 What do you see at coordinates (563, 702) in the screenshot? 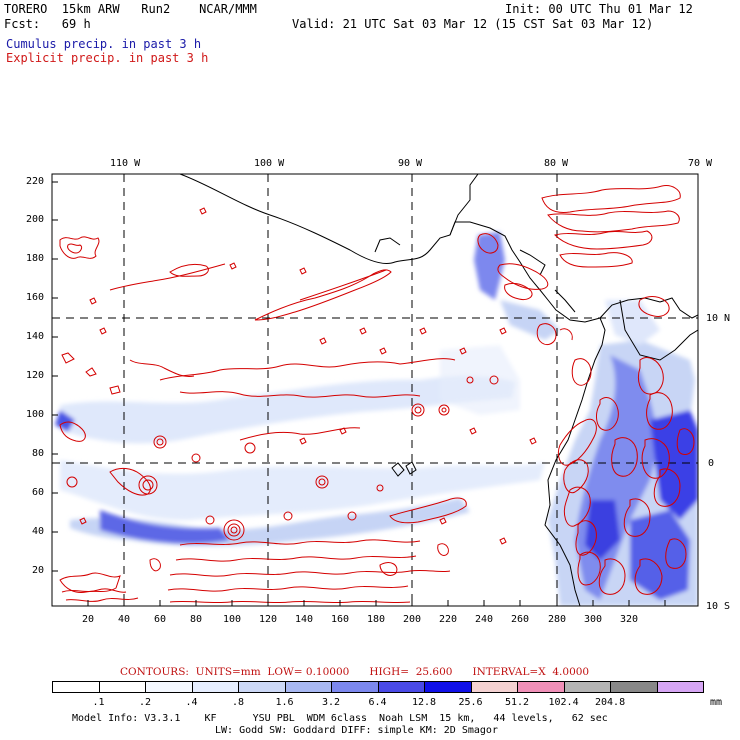
I see `colorbar-label: 102.4` at bounding box center [563, 702].